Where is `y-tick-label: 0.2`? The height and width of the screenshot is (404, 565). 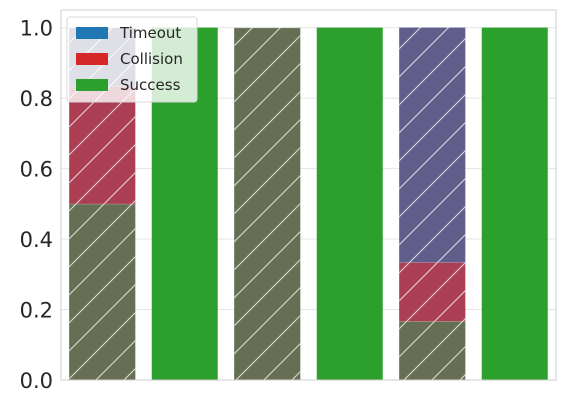 y-tick-label: 0.2 is located at coordinates (36, 311).